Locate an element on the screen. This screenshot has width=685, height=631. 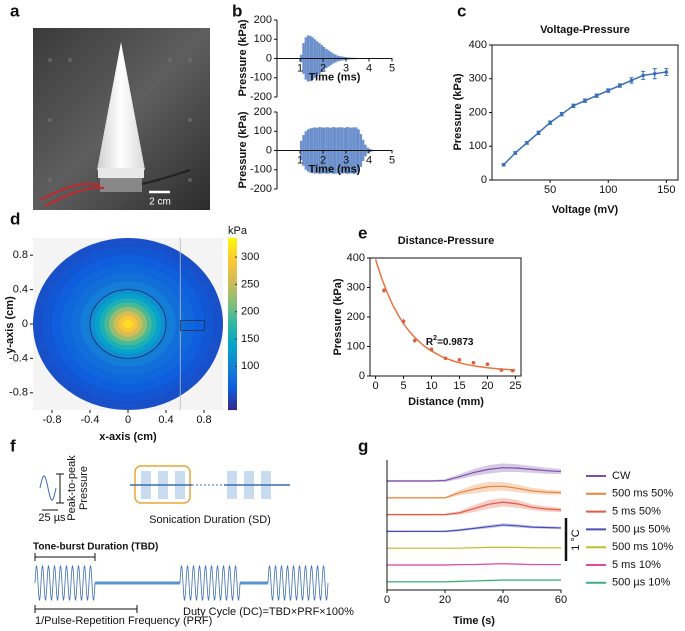
y-tick-label: -100 is located at coordinates (261, 78).